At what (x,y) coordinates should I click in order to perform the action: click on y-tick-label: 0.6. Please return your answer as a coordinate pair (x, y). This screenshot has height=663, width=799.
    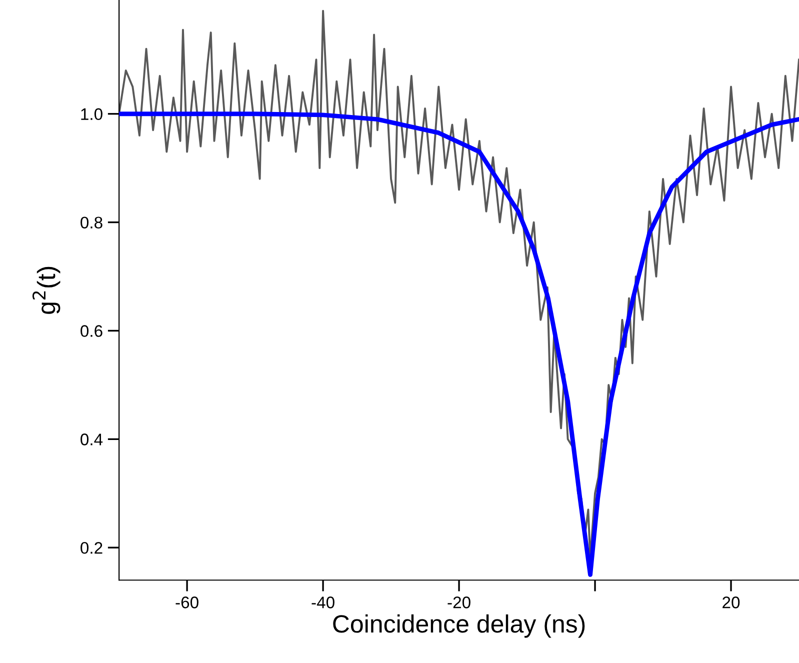
    Looking at the image, I should click on (91, 331).